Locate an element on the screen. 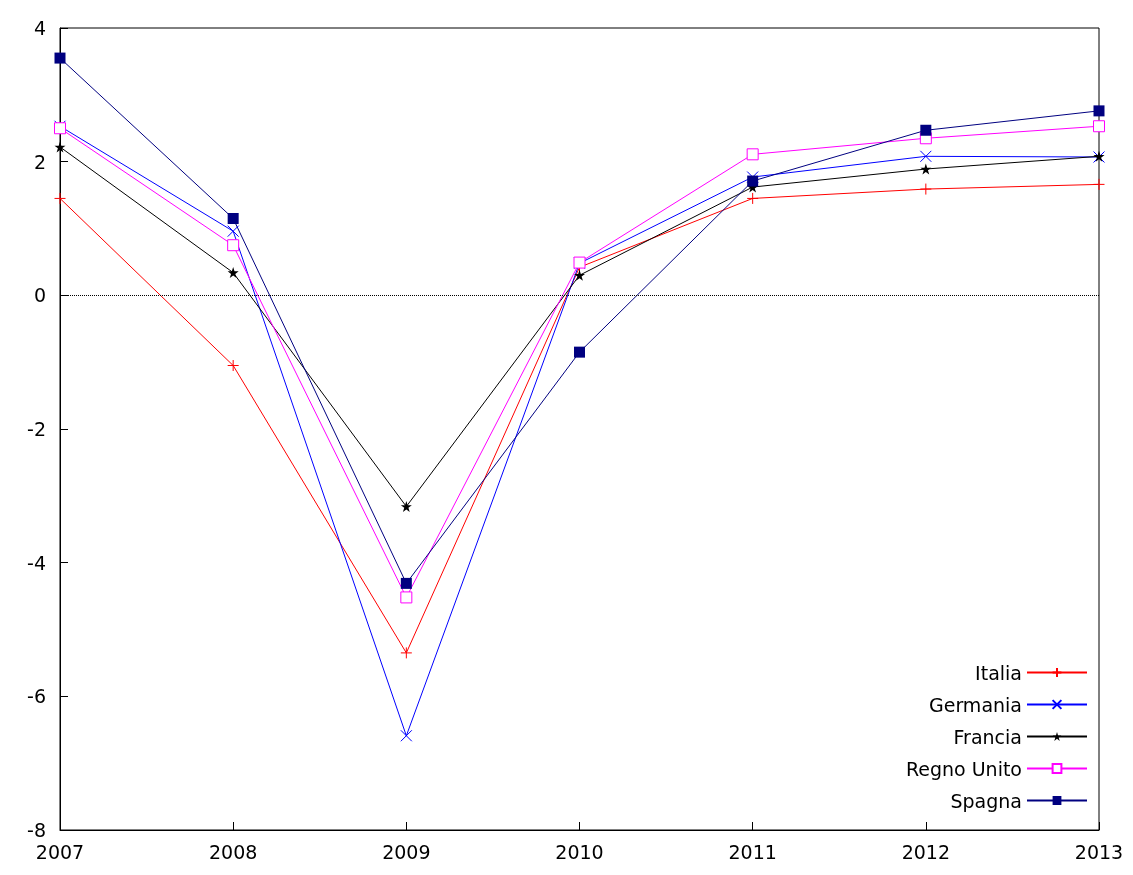  y-tick-label: 2 is located at coordinates (39, 161).